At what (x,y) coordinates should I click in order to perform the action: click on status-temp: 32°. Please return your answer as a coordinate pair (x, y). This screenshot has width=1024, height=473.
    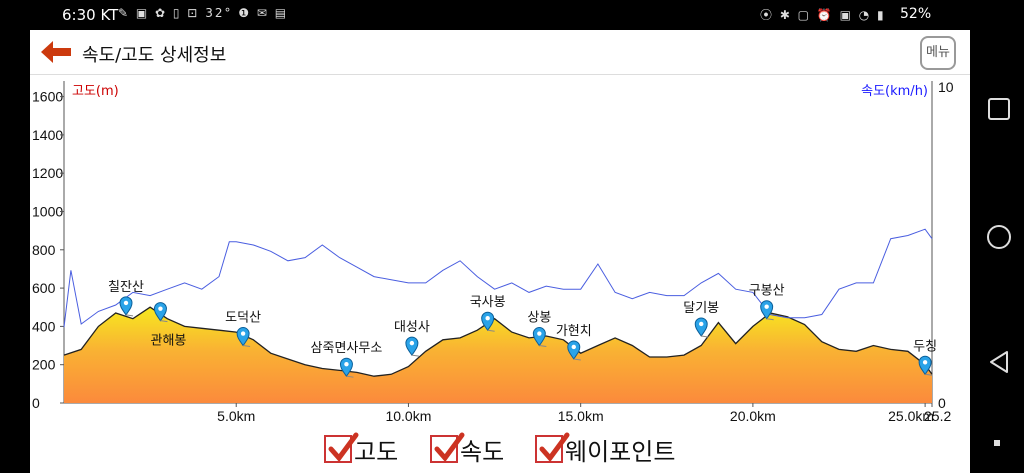
    Looking at the image, I should click on (219, 13).